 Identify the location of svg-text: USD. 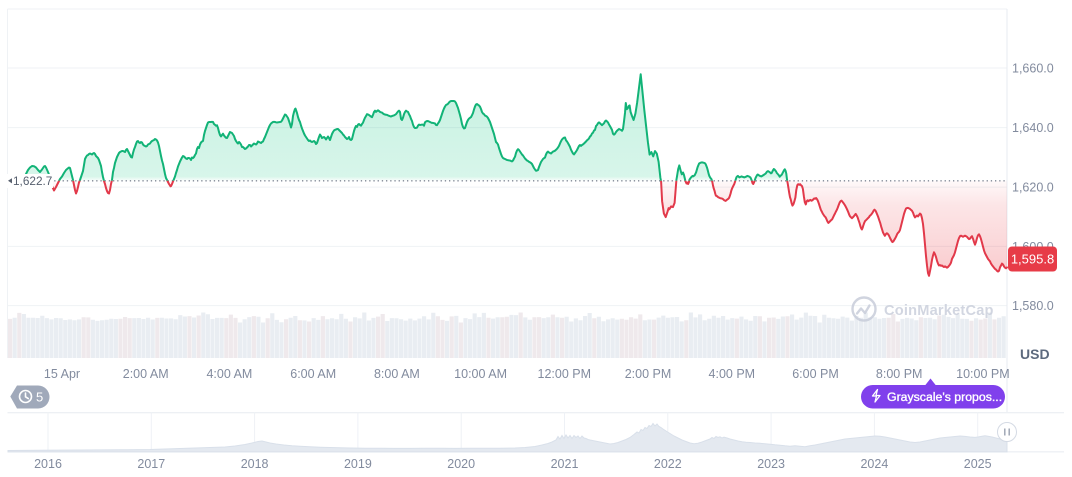
(1035, 354).